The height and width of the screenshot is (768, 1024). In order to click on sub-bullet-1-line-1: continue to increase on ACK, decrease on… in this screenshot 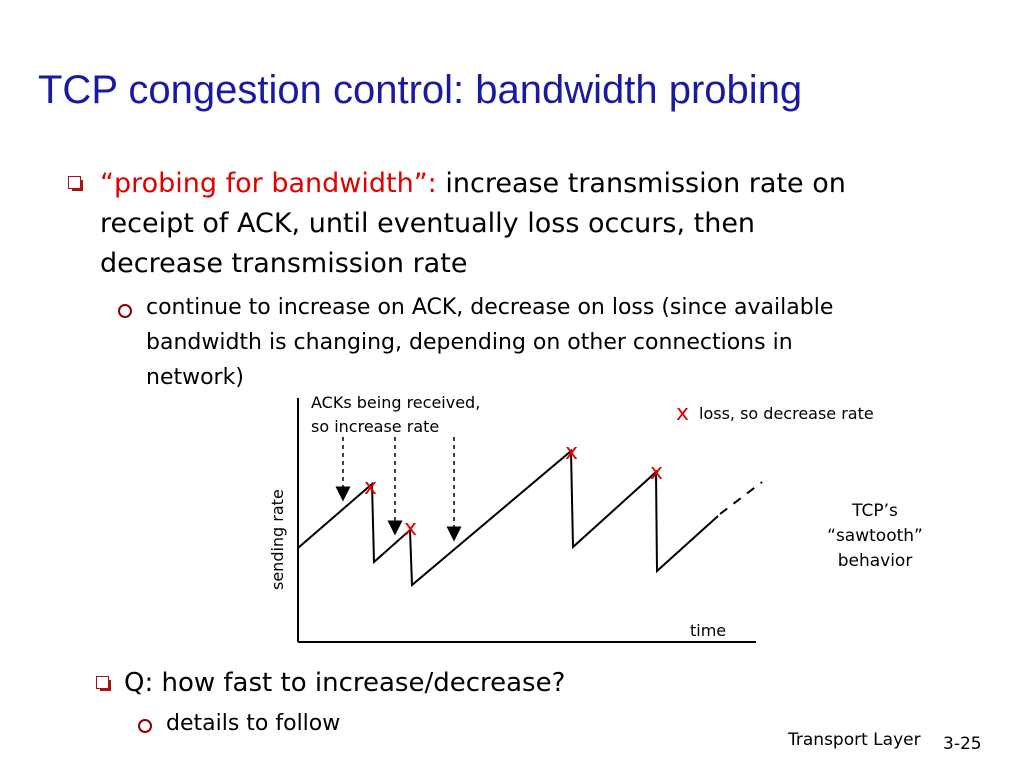, I will do `click(490, 307)`.